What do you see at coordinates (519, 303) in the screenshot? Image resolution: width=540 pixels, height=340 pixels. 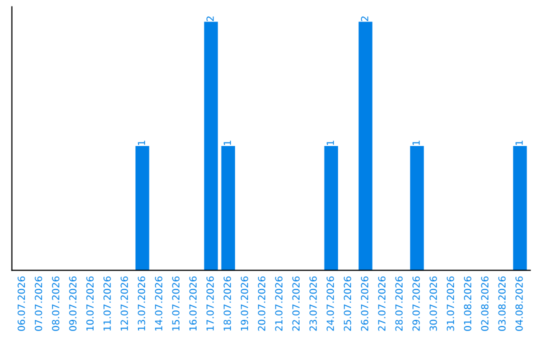 I see `x-tick-label: 04.08.2026` at bounding box center [519, 303].